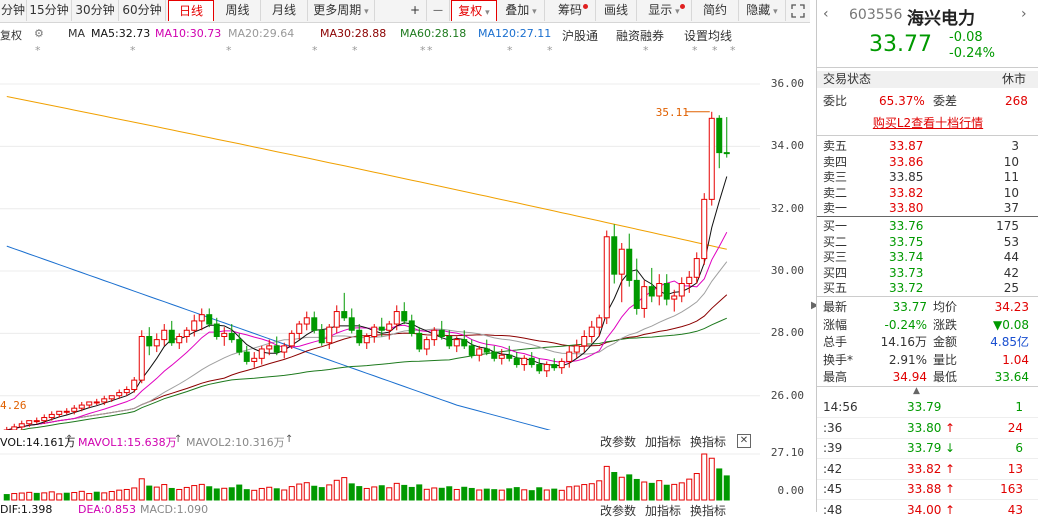  I want to click on tab-30min: 30分钟, so click(95, 10).